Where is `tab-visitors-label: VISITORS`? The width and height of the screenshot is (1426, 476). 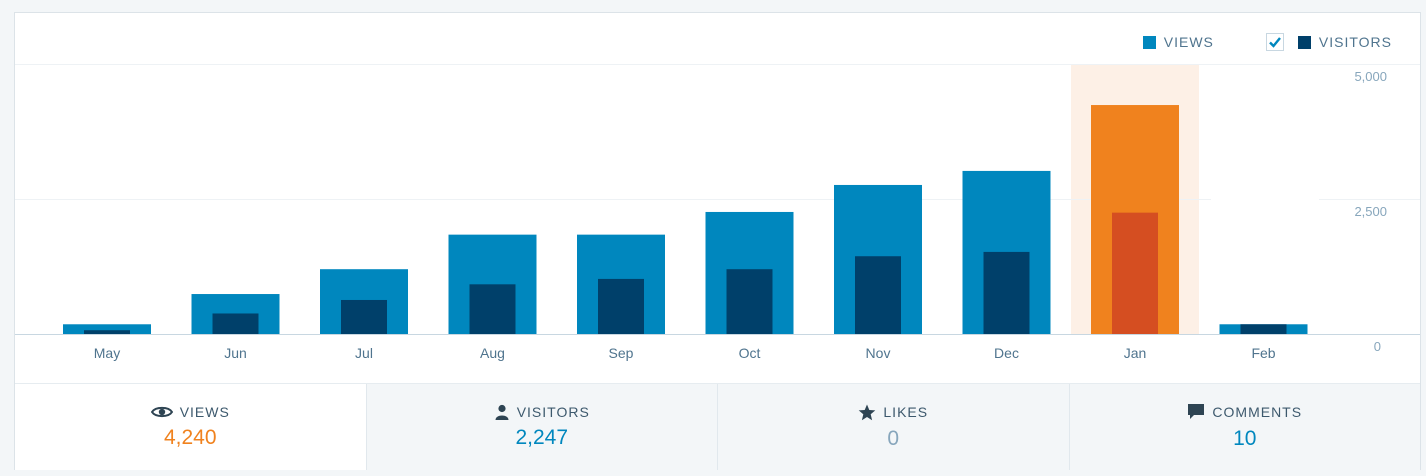 tab-visitors-label: VISITORS is located at coordinates (553, 412).